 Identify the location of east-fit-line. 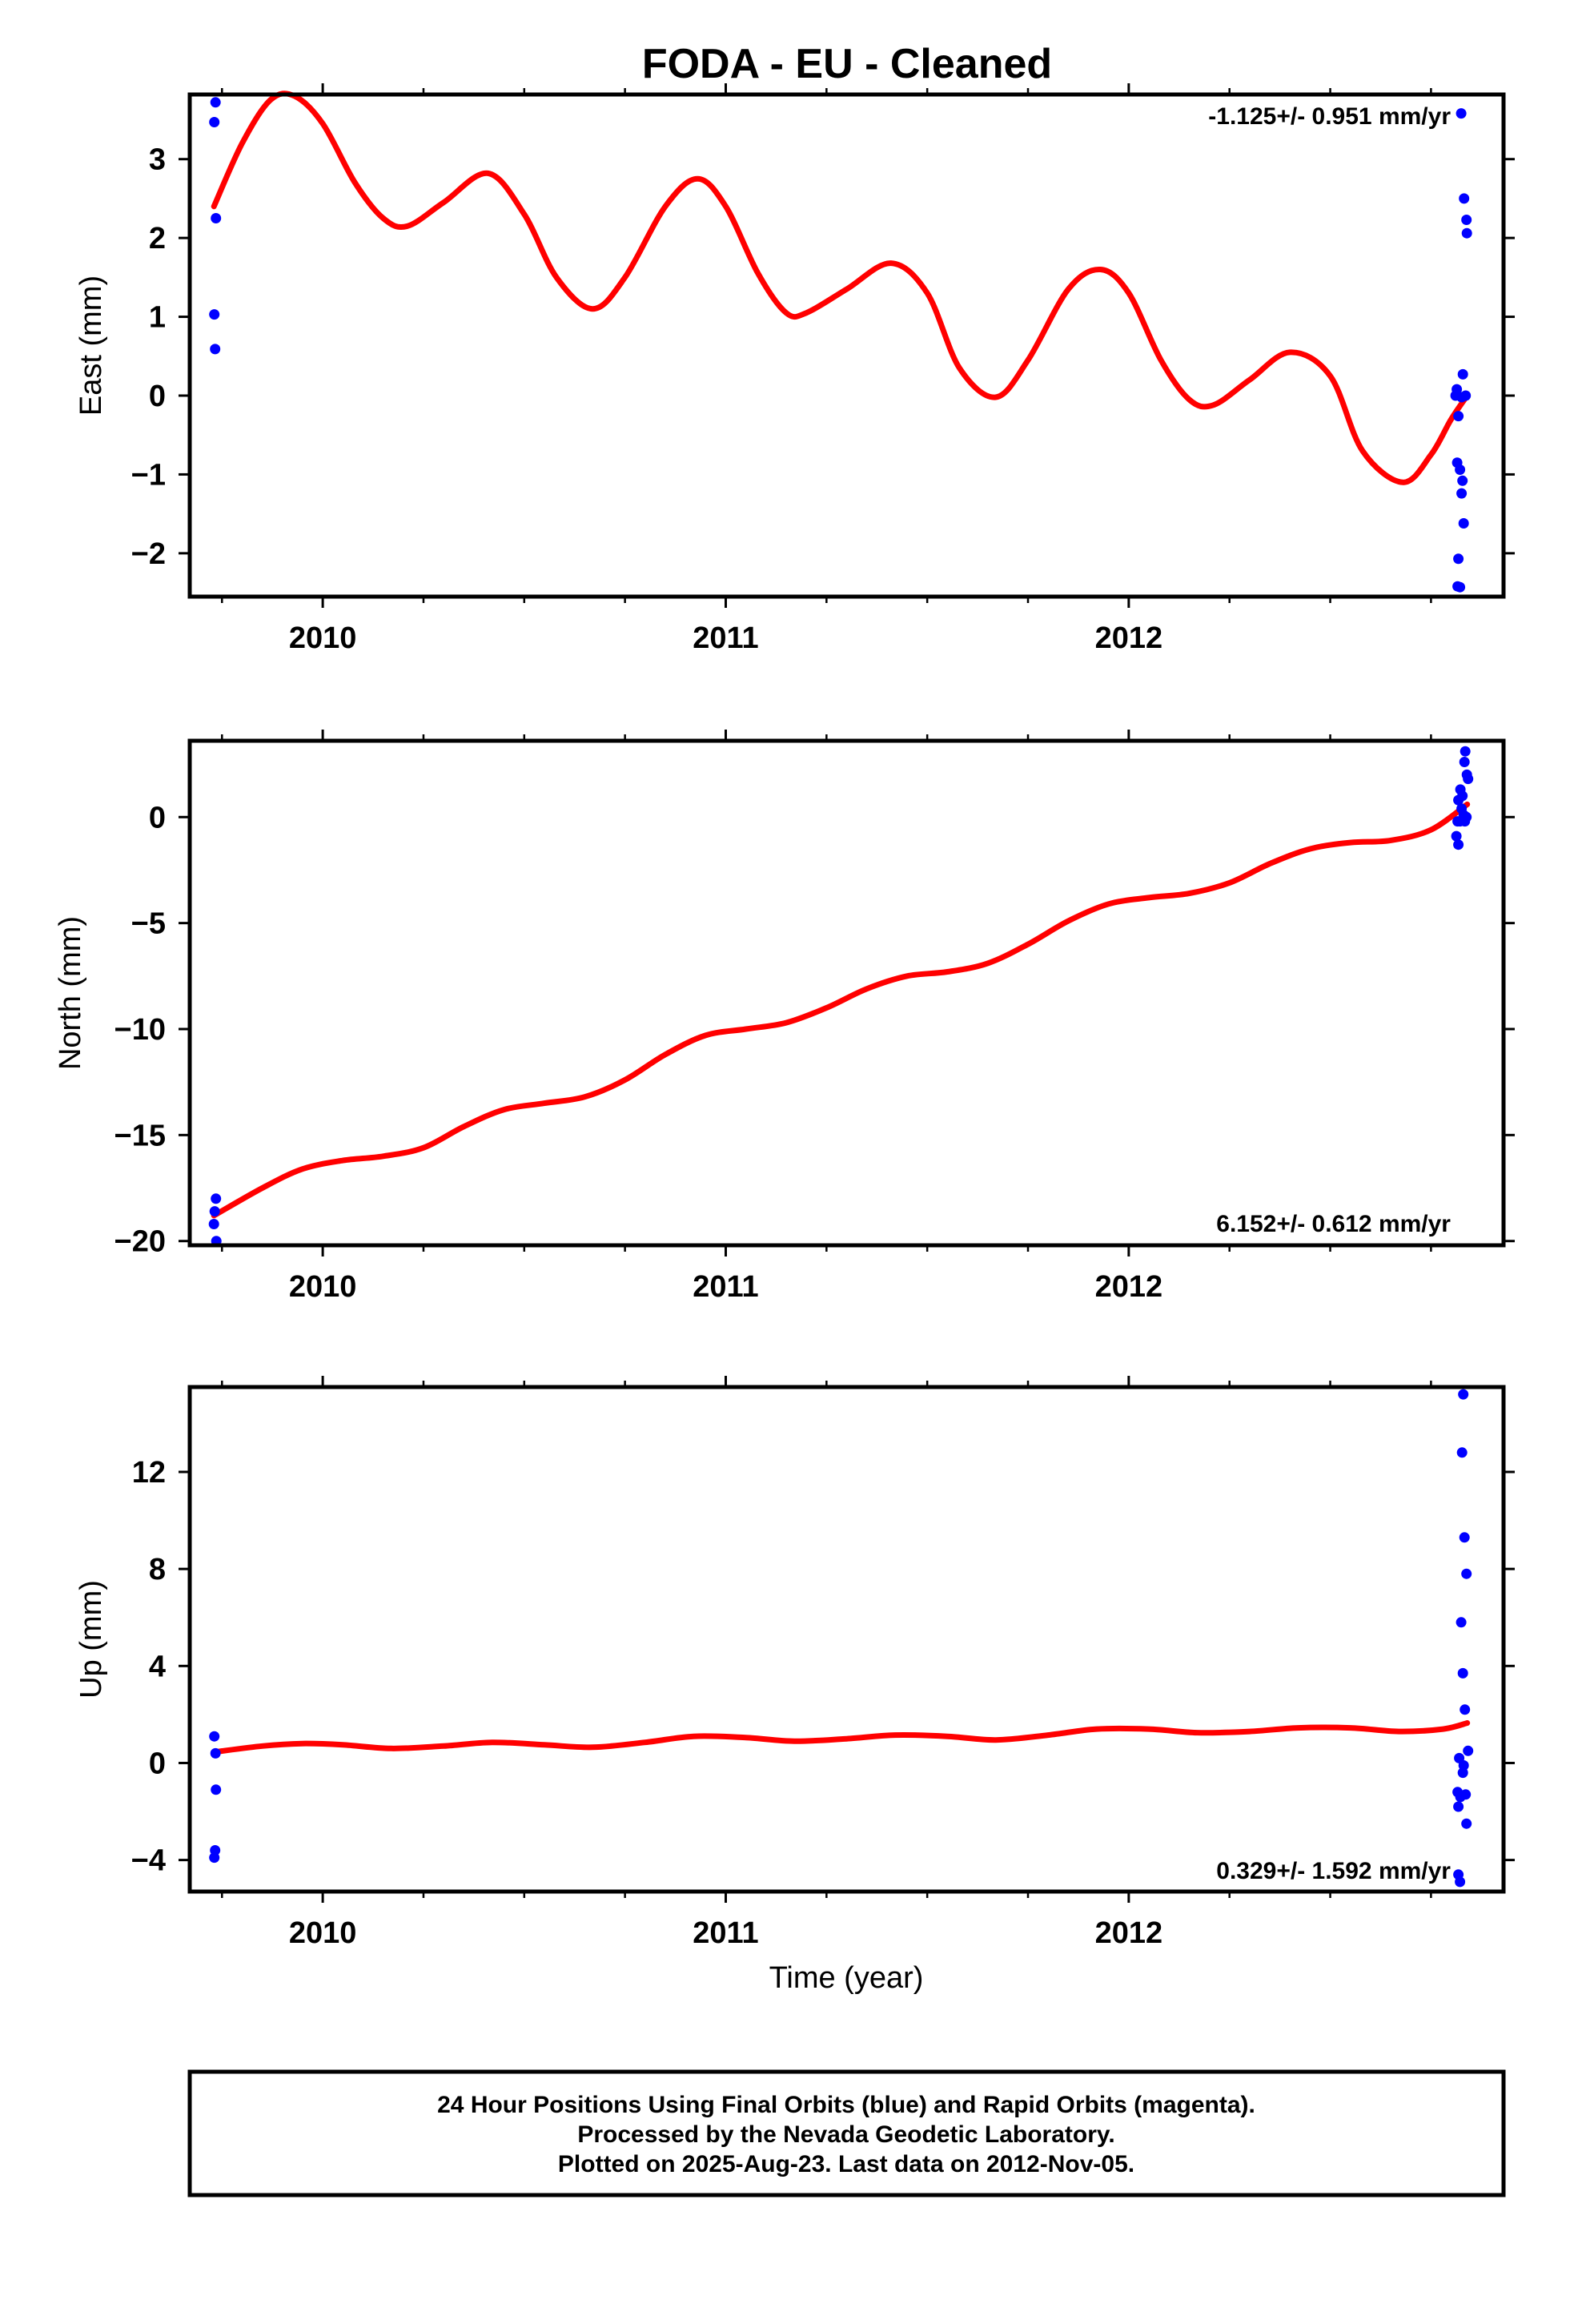
(841, 287).